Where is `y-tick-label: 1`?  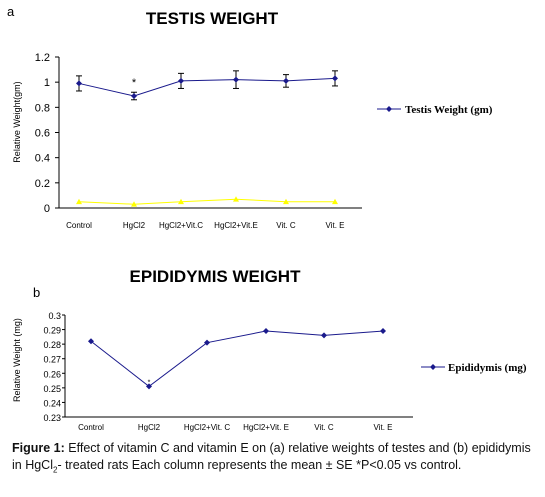
y-tick-label: 1 is located at coordinates (47, 83).